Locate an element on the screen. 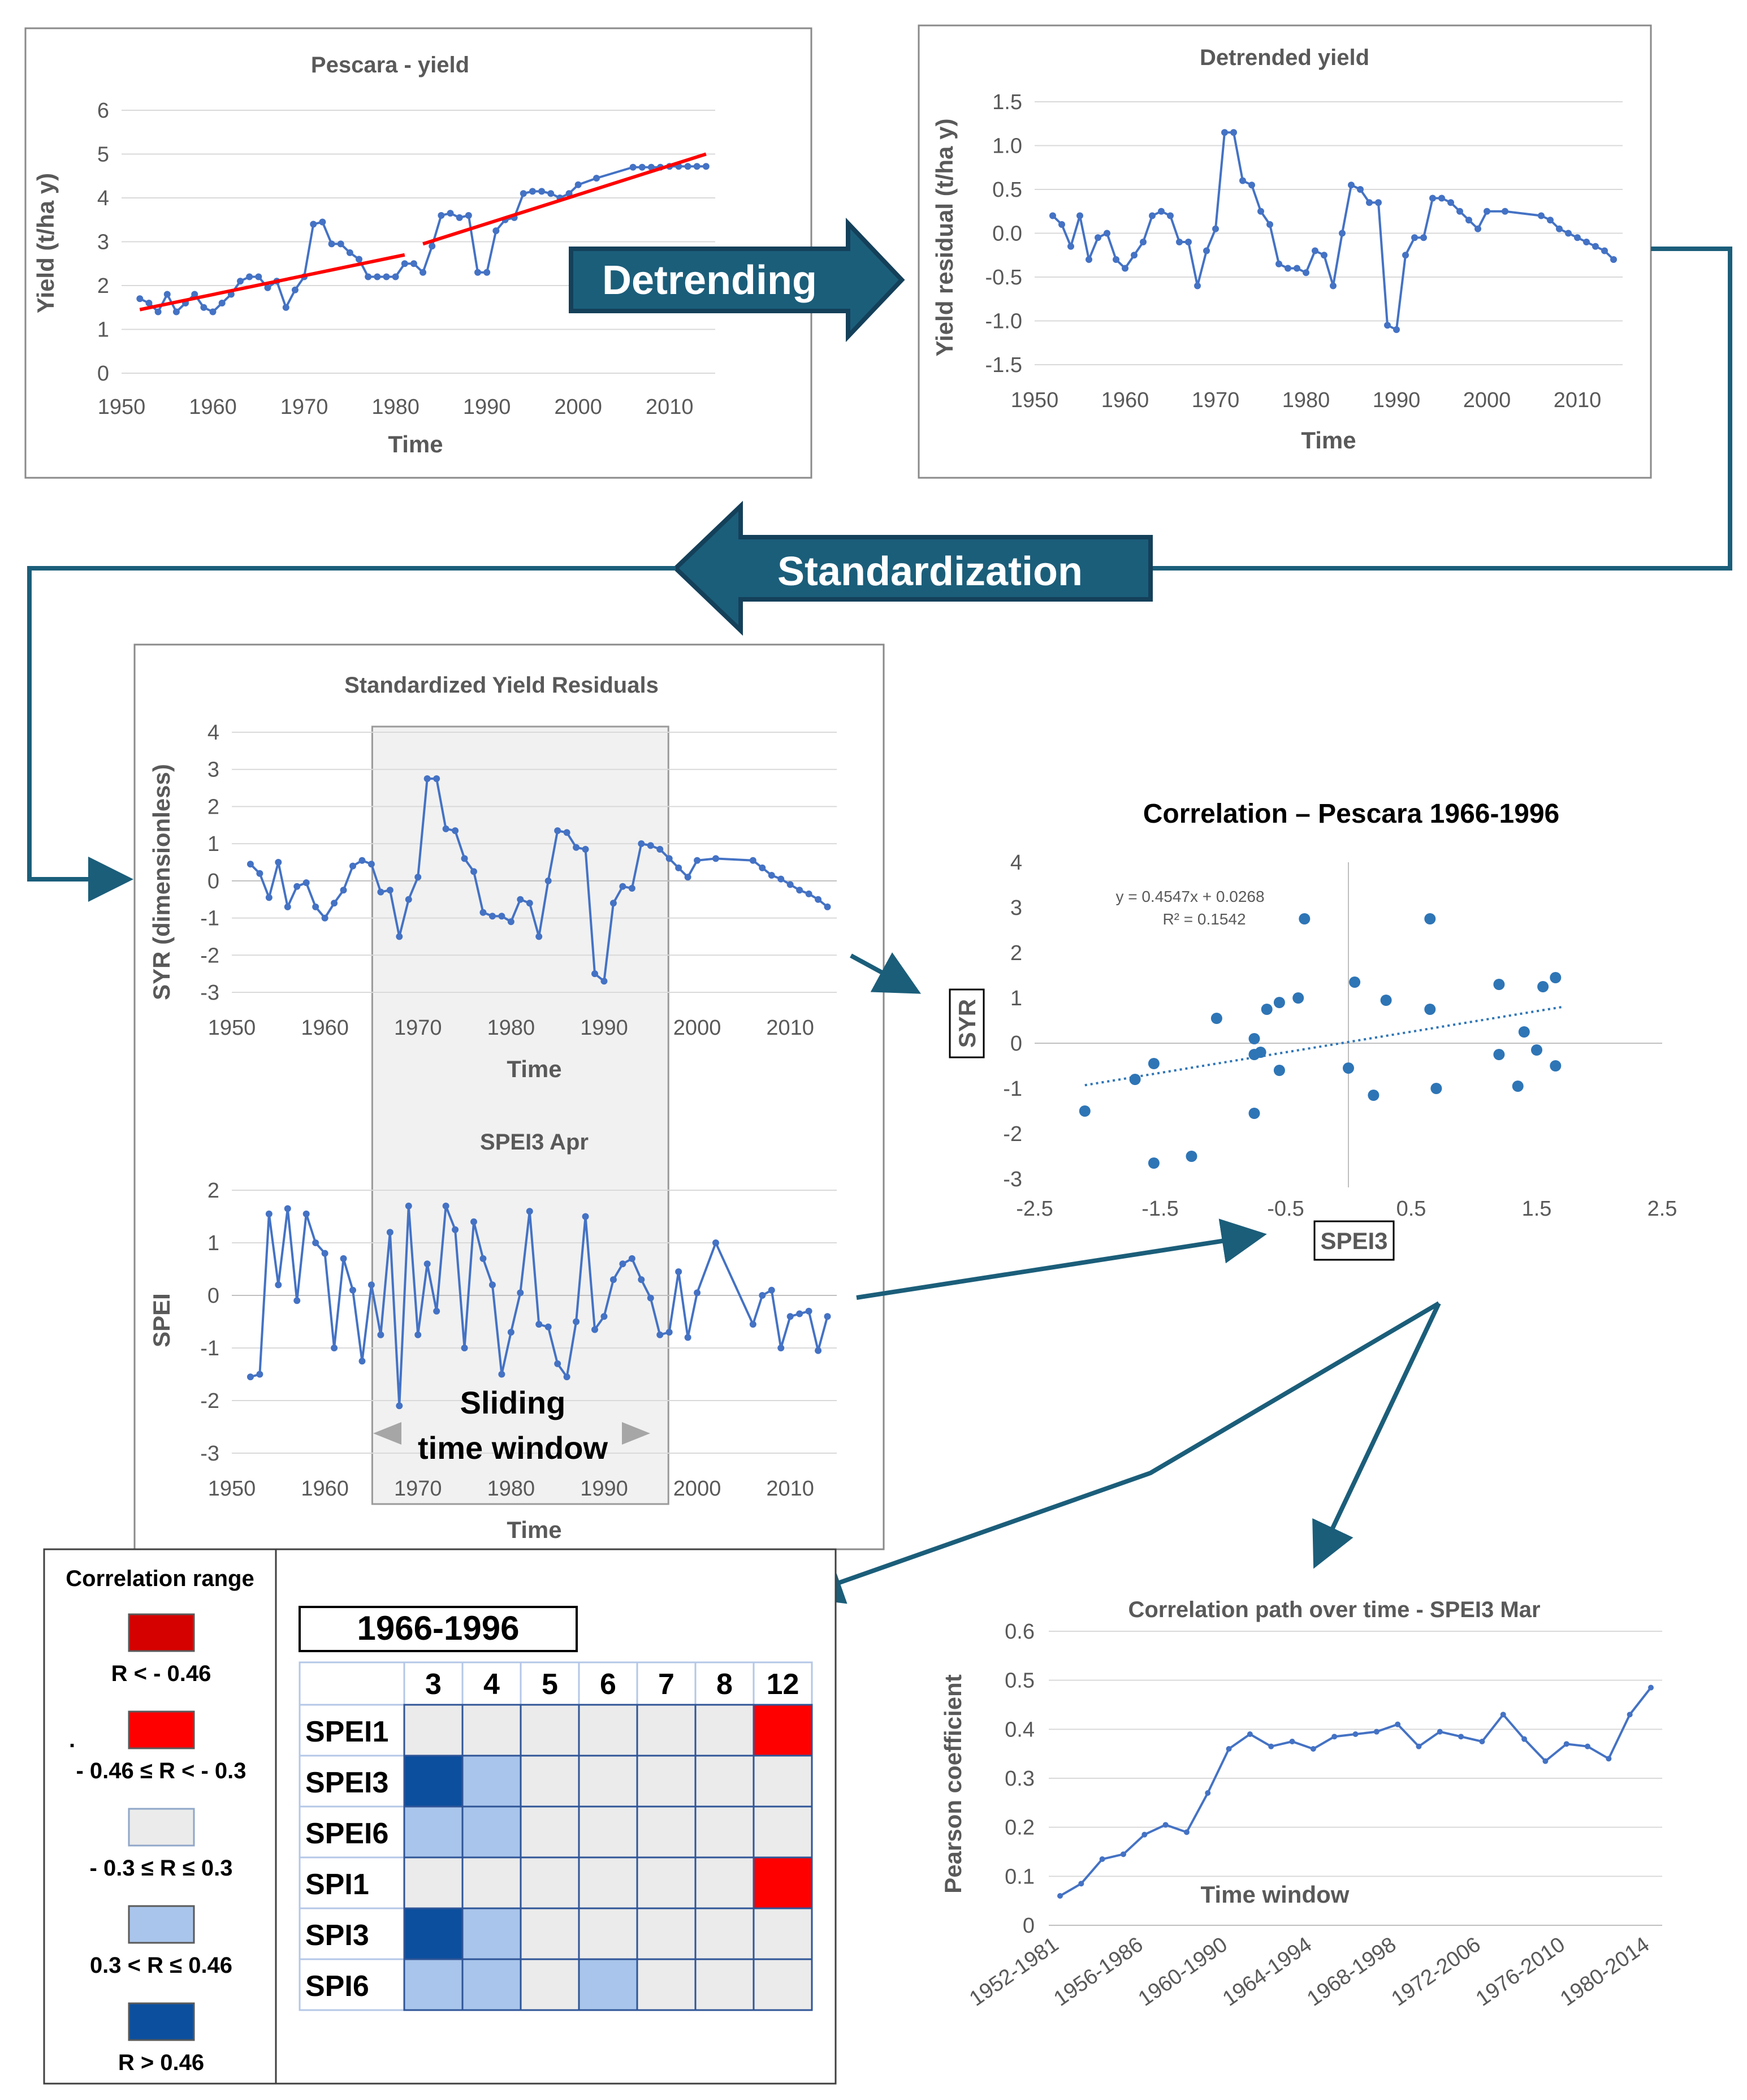 This screenshot has width=1747, height=2100. detrended-x-tick-label: 1960 is located at coordinates (1125, 400).